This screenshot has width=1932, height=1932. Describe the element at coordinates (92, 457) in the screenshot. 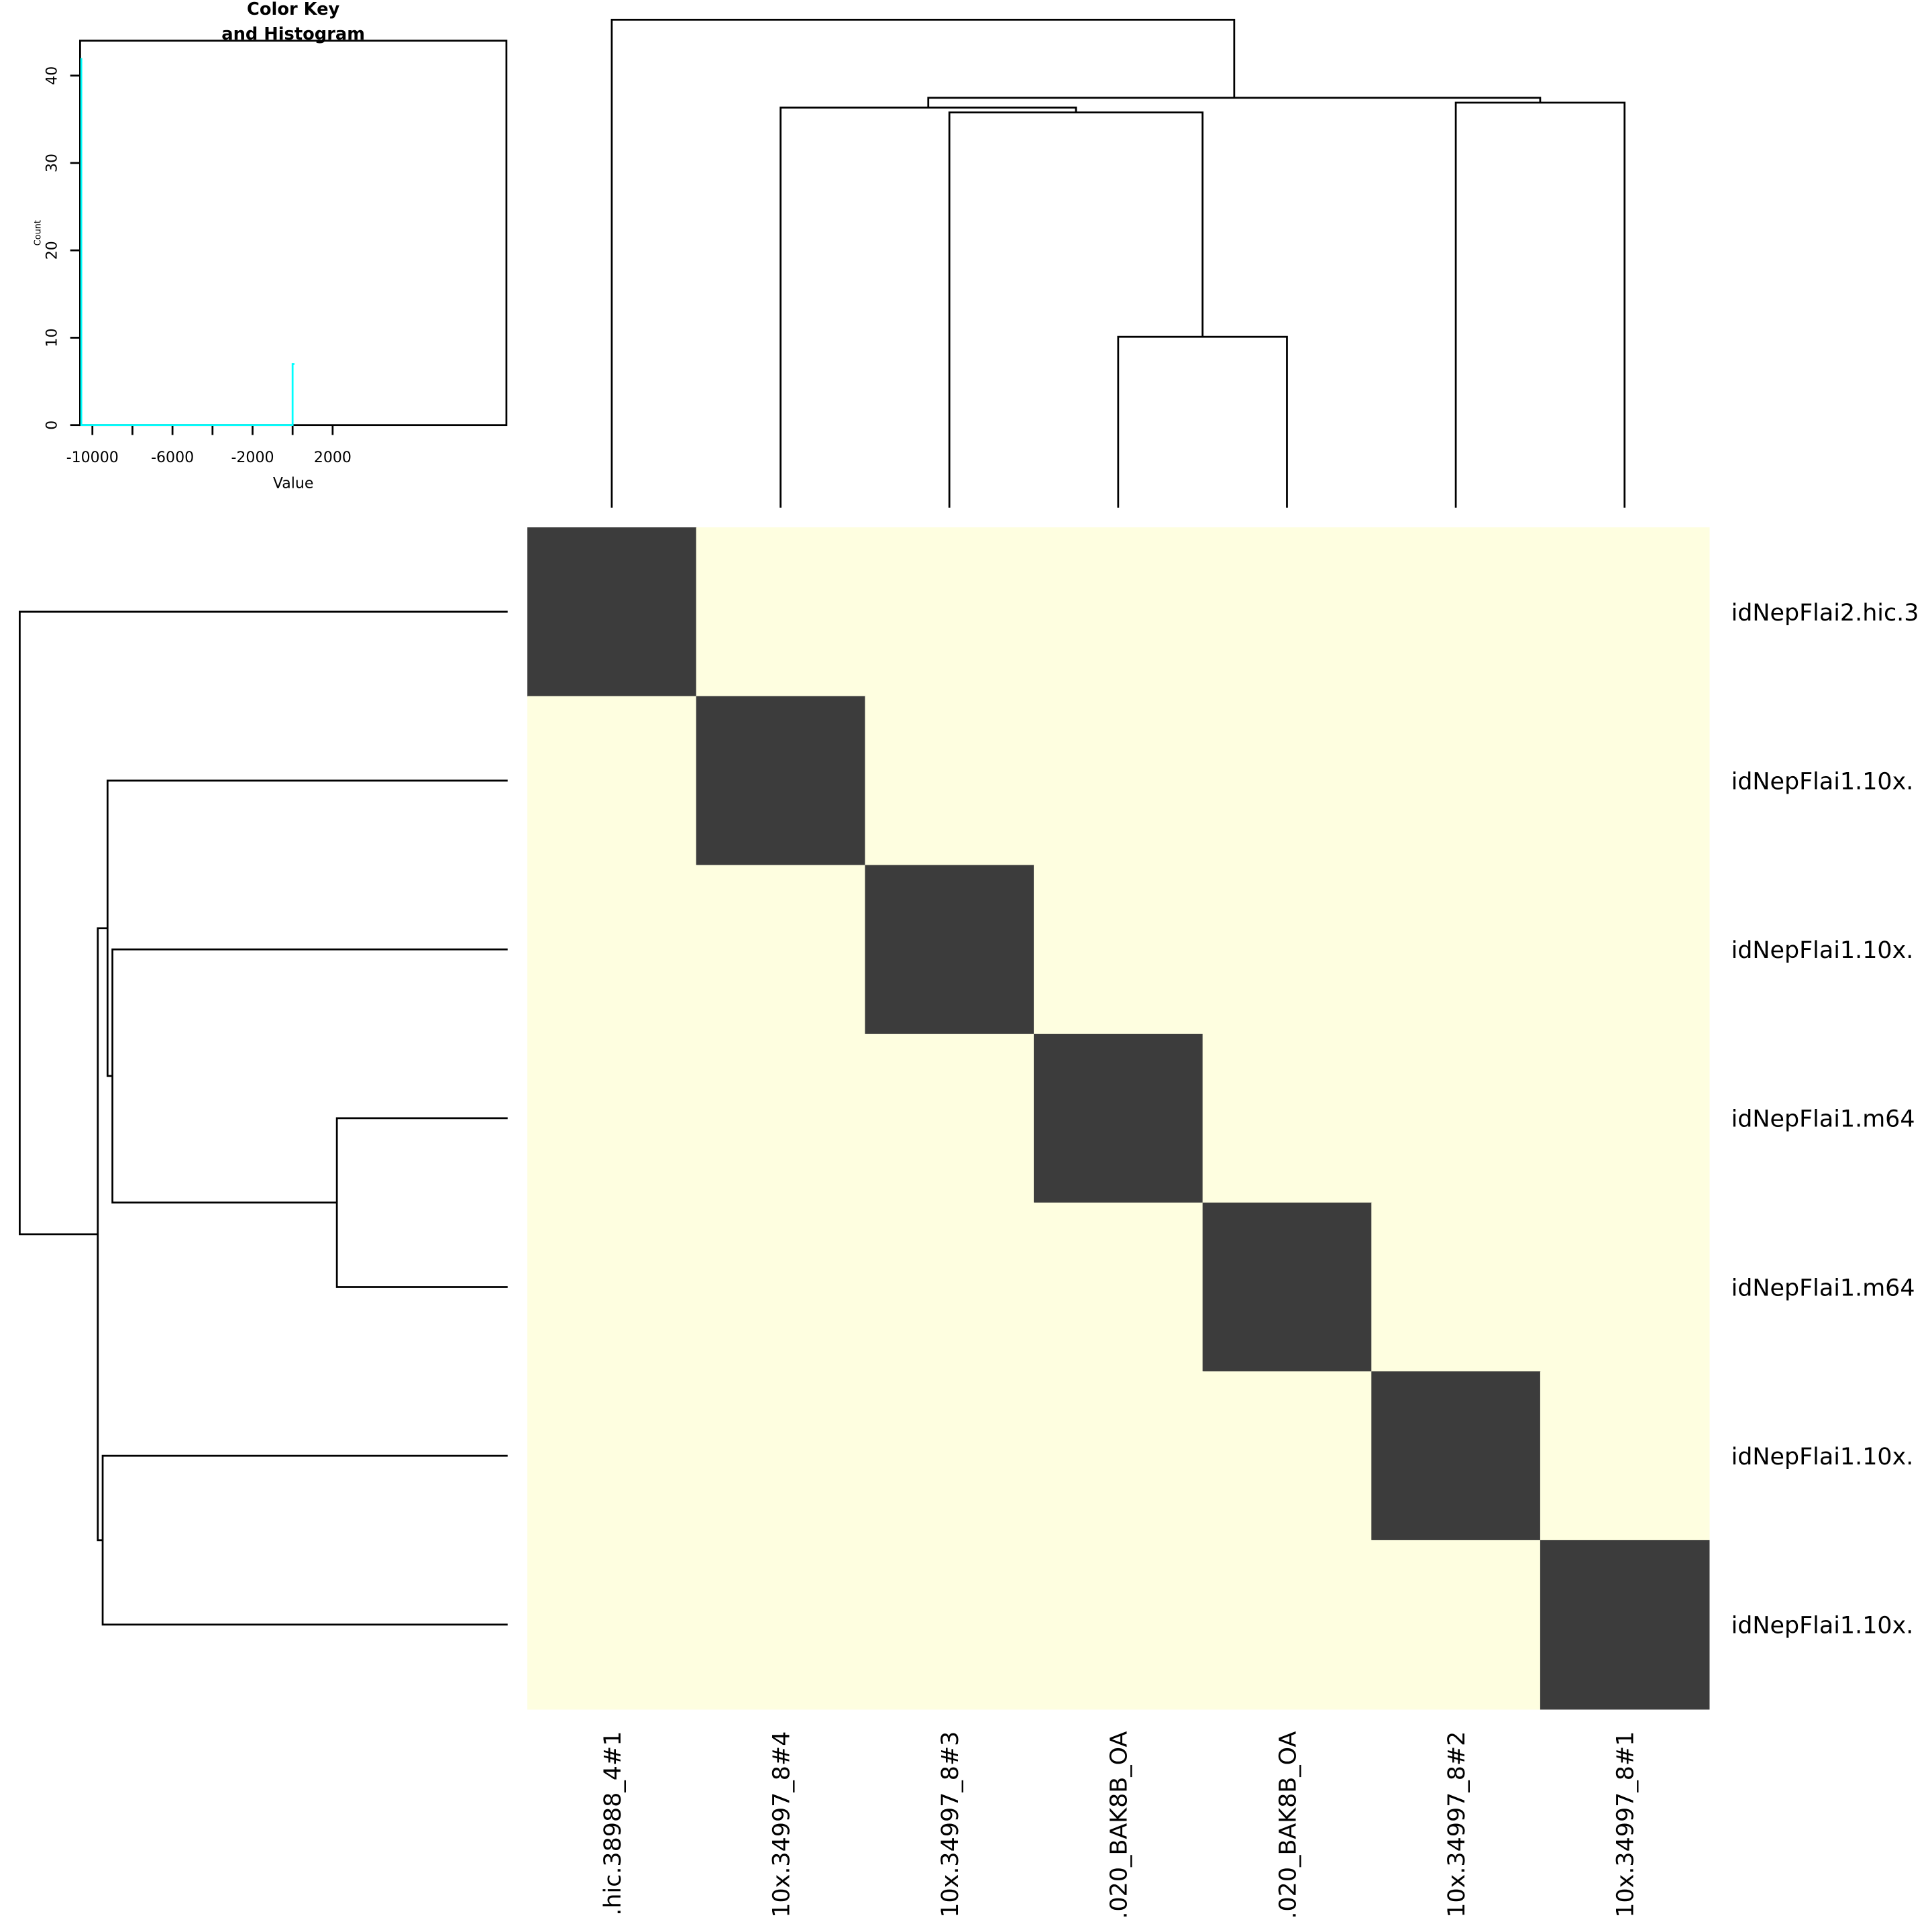

I see `x-tick-label: -10000` at that location.